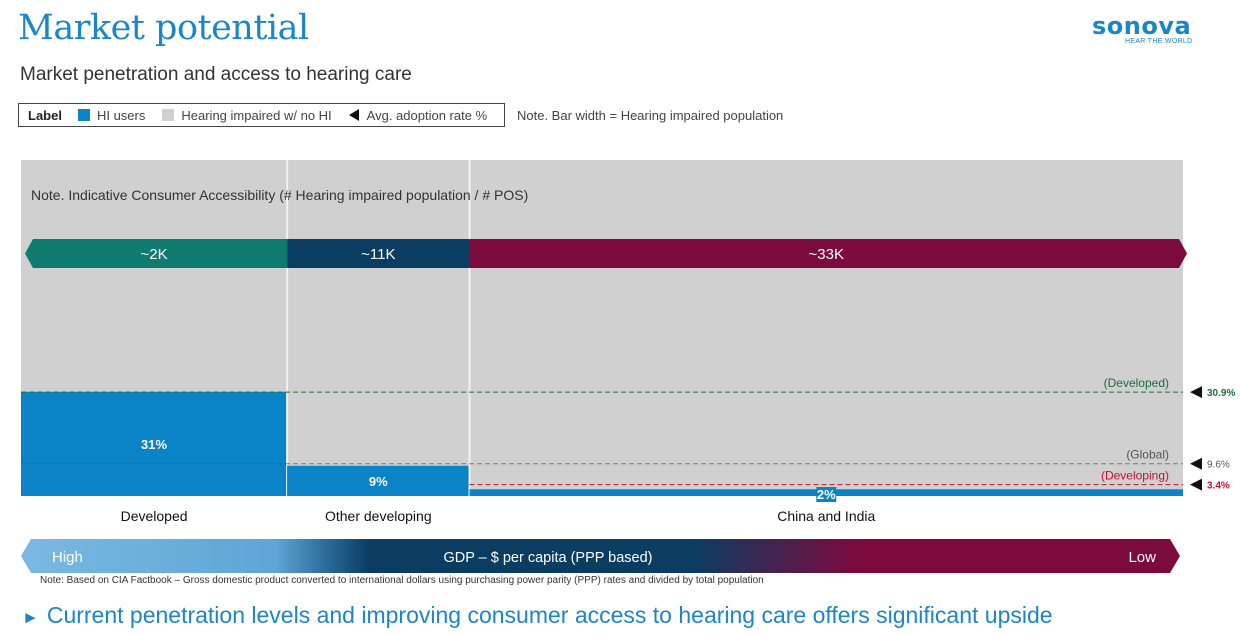  Describe the element at coordinates (154, 516) in the screenshot. I see `category-label: Developed` at that location.